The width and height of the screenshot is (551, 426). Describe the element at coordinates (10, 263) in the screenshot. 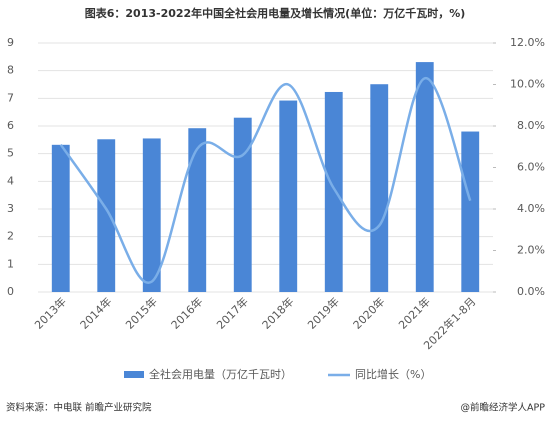

I see `y-tick-label: 1` at that location.